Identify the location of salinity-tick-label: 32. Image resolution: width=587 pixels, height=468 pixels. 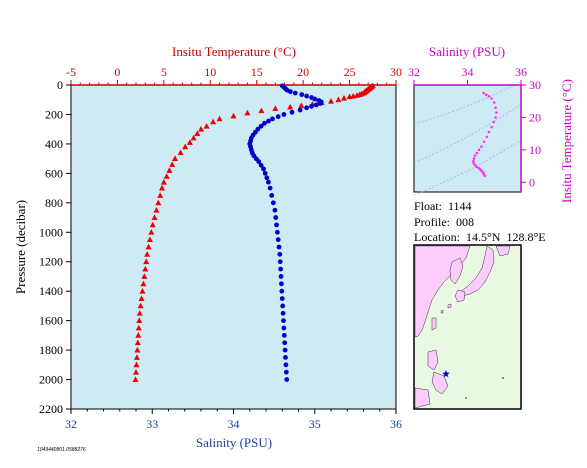
(71, 424).